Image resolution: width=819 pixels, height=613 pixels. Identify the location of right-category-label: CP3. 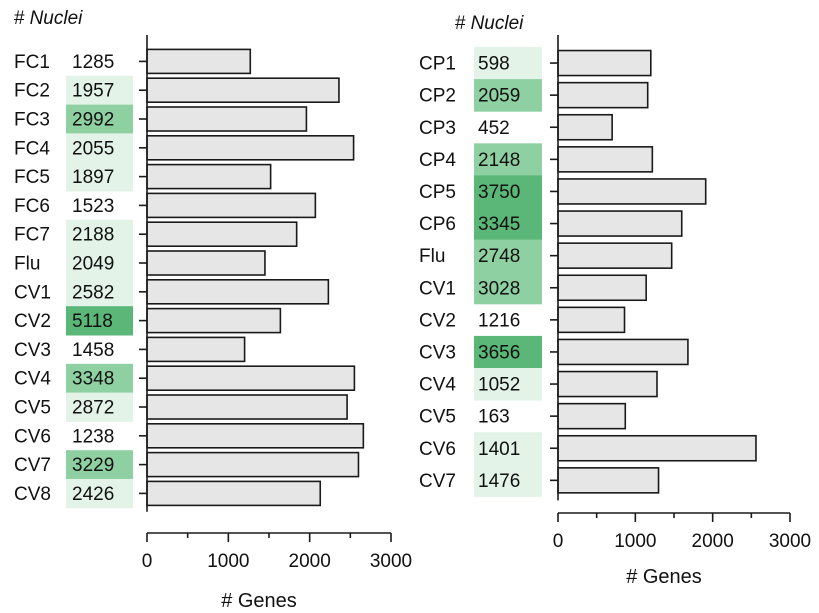
(437, 128).